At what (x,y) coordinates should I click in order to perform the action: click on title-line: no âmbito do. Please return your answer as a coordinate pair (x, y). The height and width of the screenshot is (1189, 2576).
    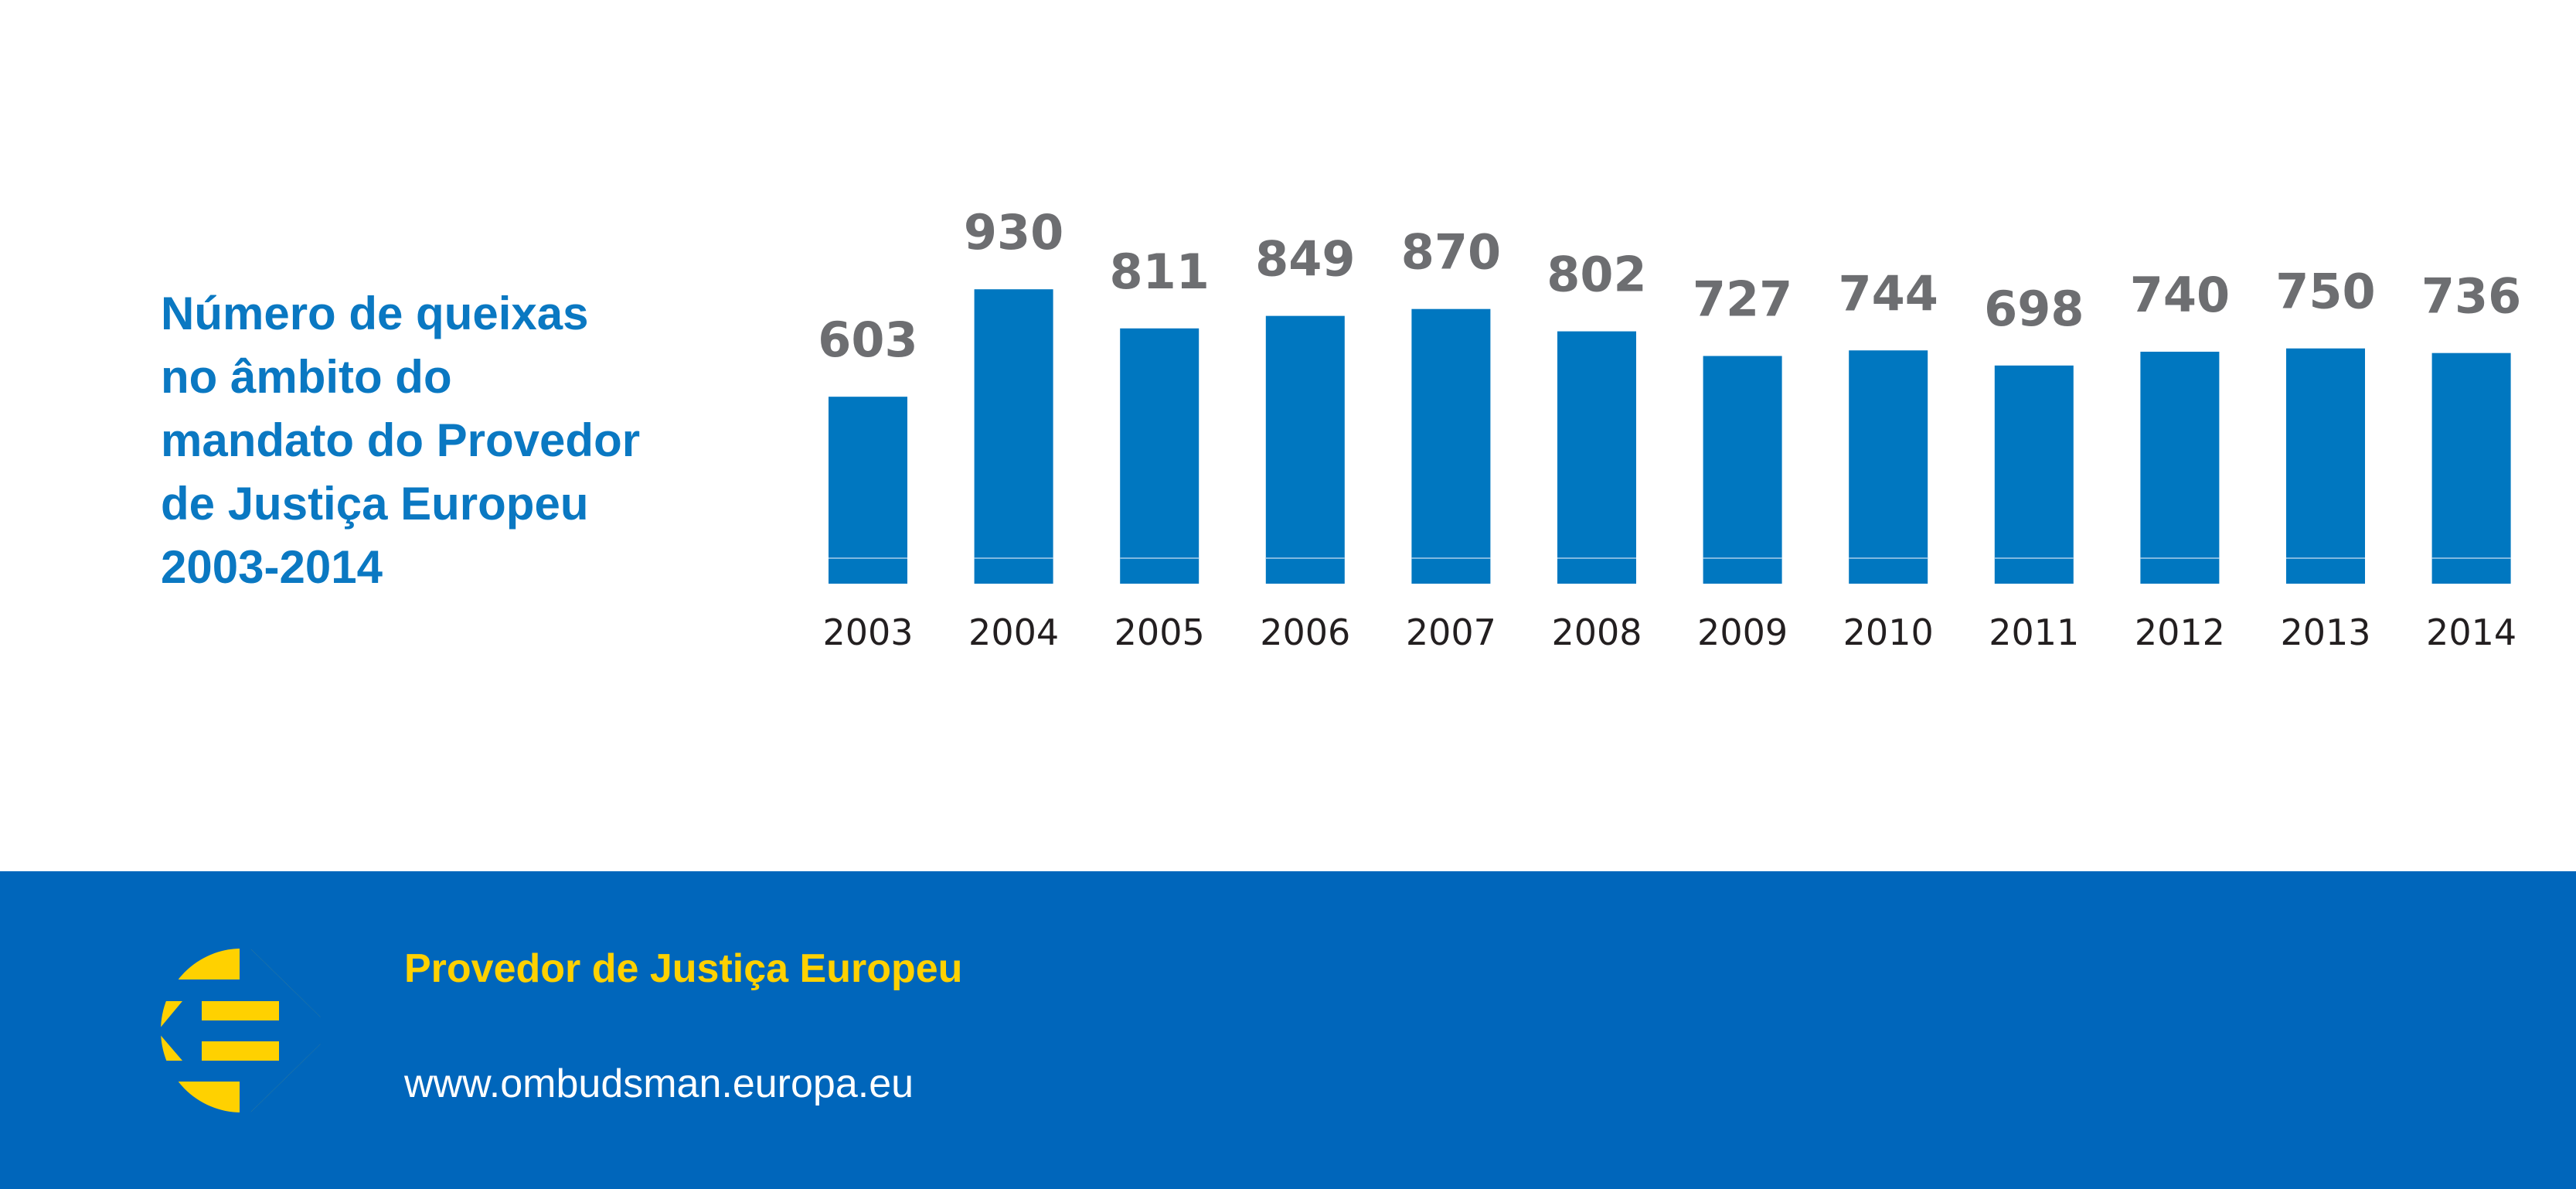
    Looking at the image, I should click on (306, 377).